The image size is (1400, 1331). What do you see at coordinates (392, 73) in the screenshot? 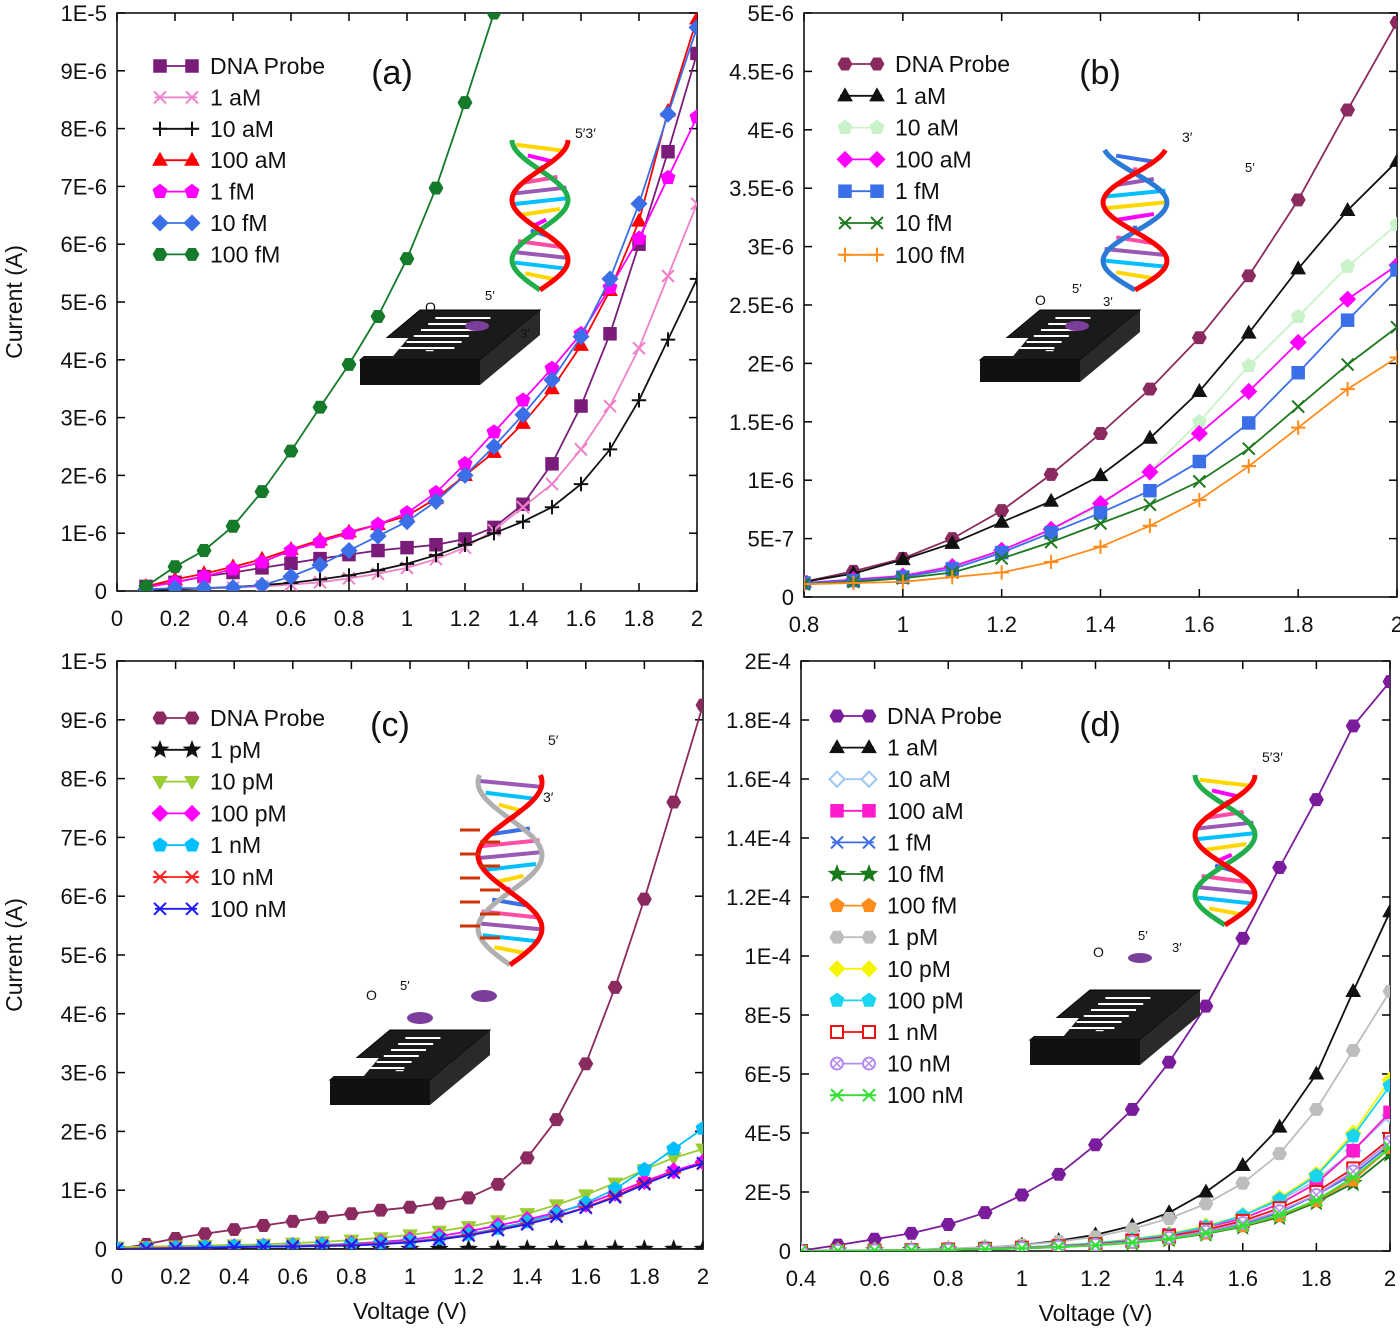
I see `panel-label: (a)` at bounding box center [392, 73].